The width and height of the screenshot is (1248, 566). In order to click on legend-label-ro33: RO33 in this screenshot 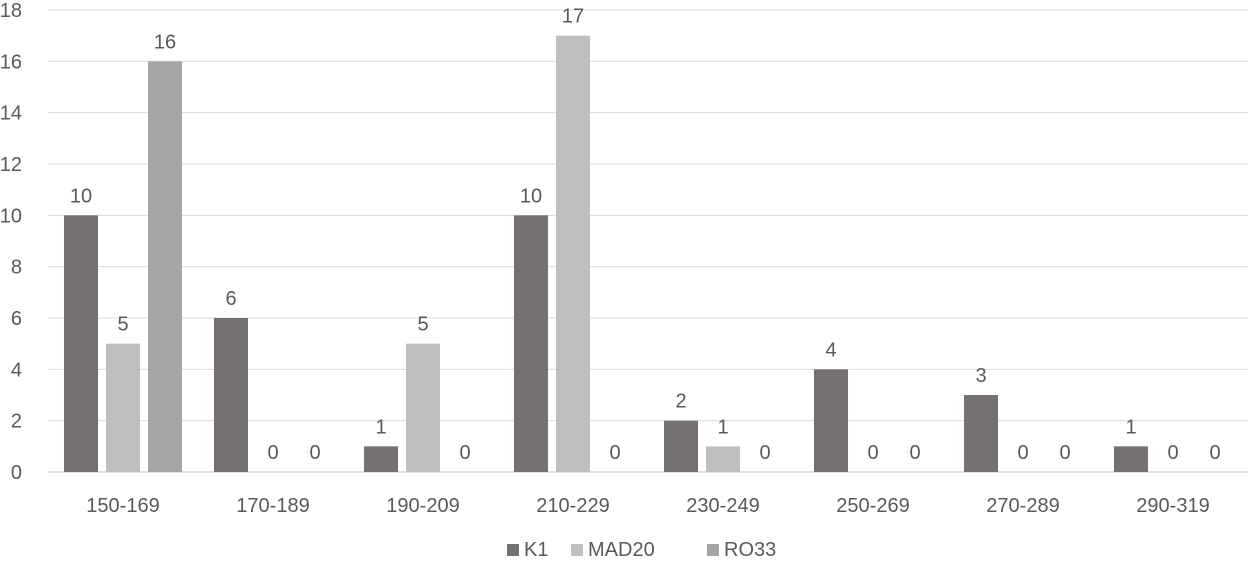, I will do `click(750, 550)`.